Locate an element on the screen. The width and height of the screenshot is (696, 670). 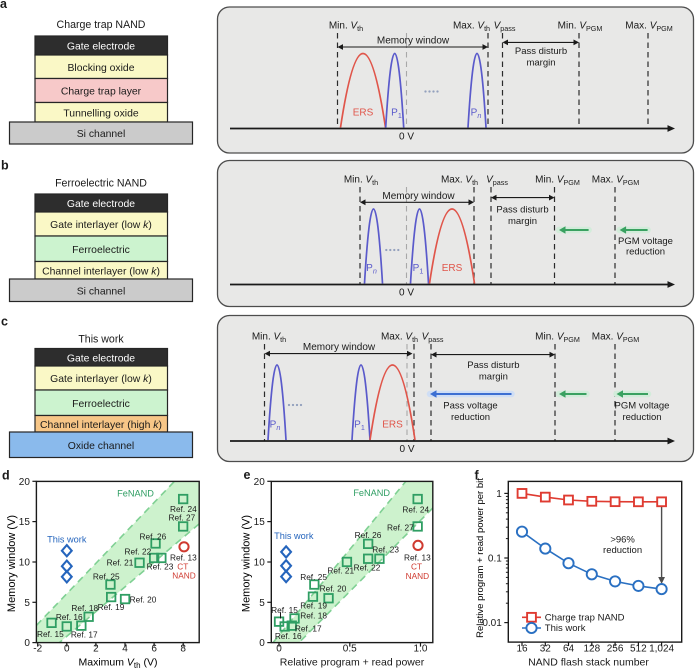
svg-text: Tunnelling oxide is located at coordinates (101, 113).